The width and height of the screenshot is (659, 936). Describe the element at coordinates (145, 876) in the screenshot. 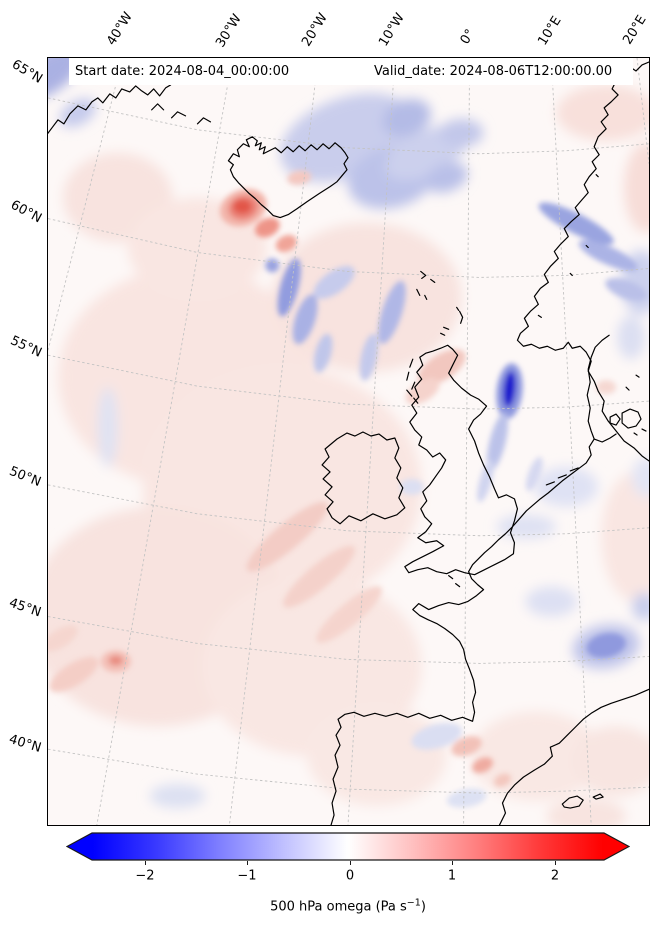

I see `colorbar-tick-label: −2` at that location.